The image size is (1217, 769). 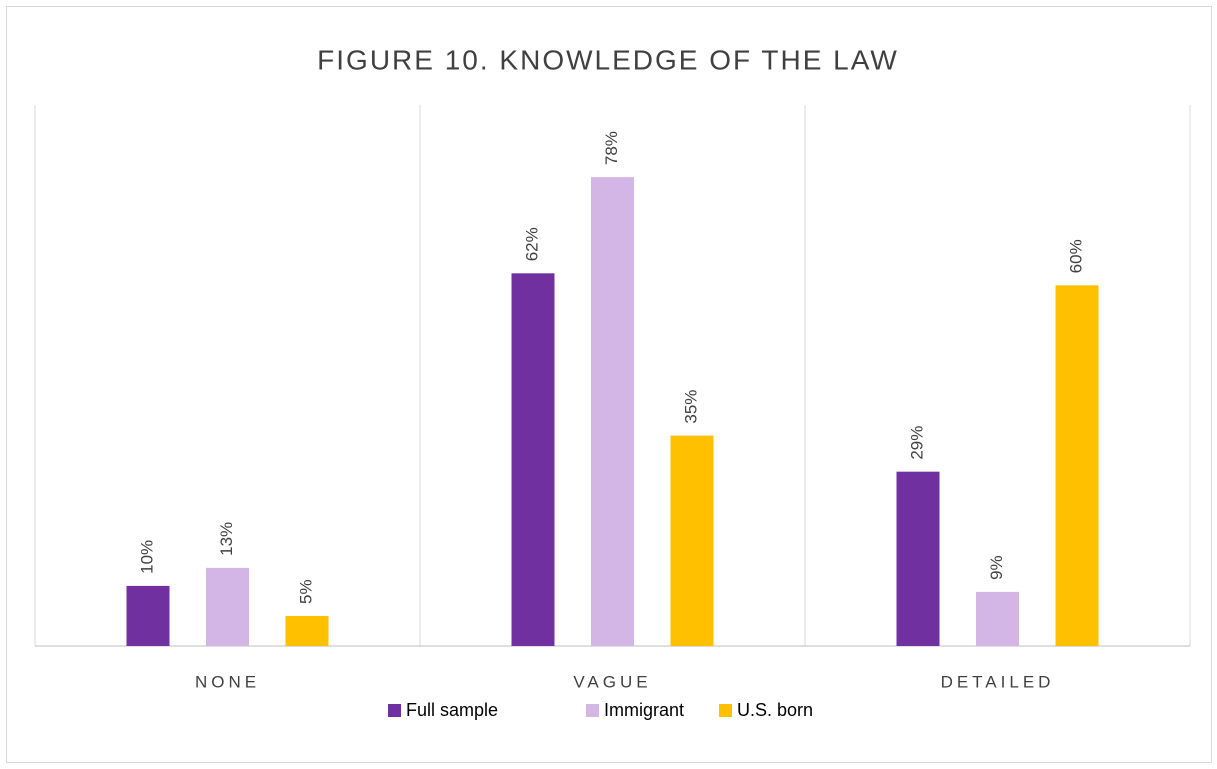 I want to click on value-label: 78%, so click(x=611, y=148).